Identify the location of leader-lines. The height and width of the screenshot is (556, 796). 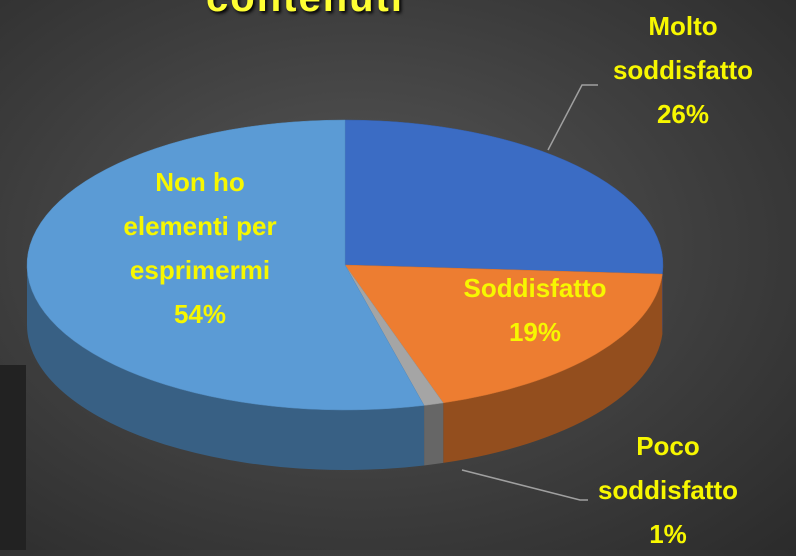
(529, 292).